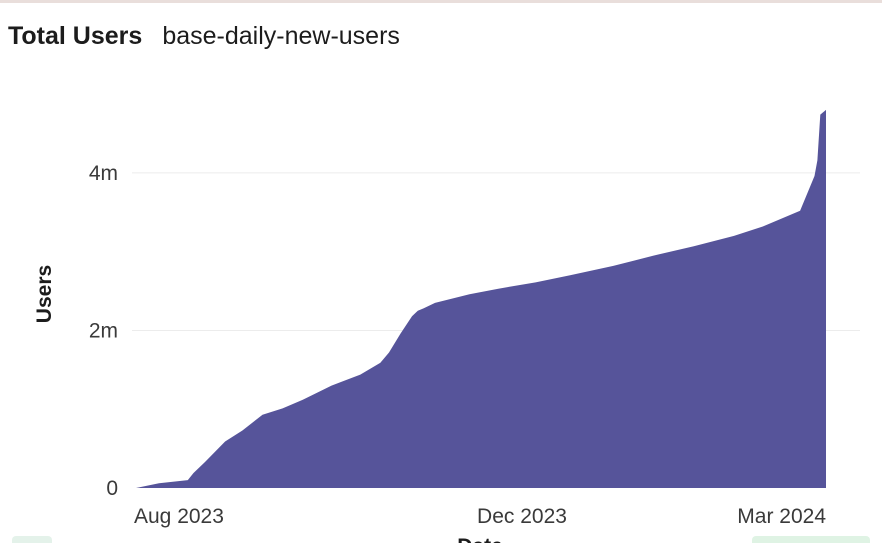 The height and width of the screenshot is (543, 882). I want to click on top-divider, so click(441, 1).